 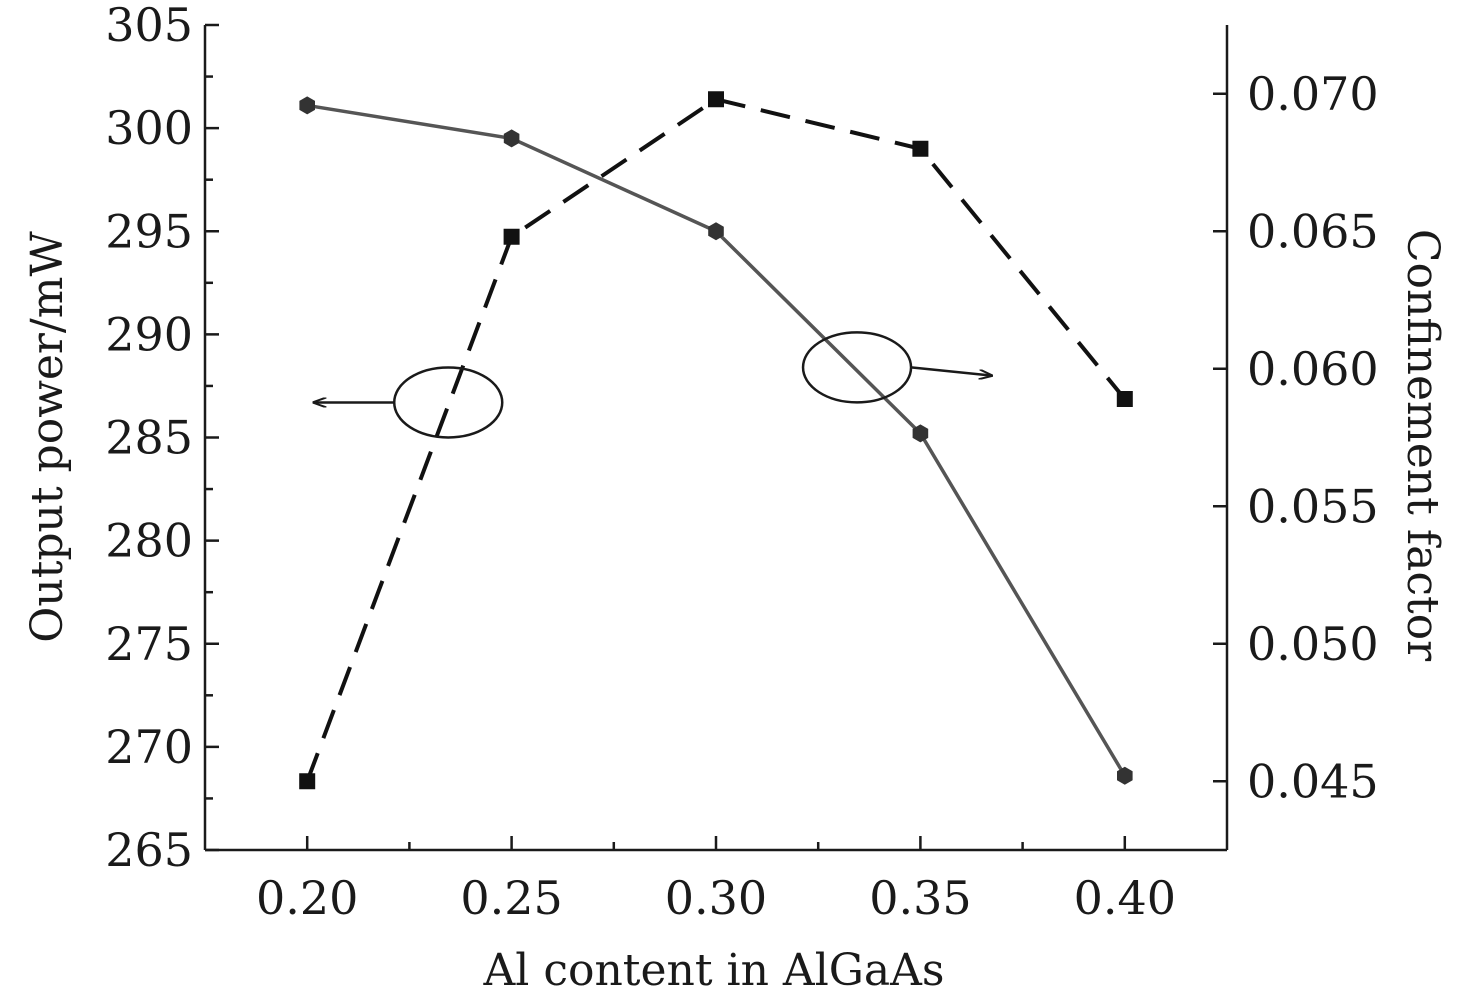 What do you see at coordinates (149, 128) in the screenshot?
I see `y-tick-label: 300` at bounding box center [149, 128].